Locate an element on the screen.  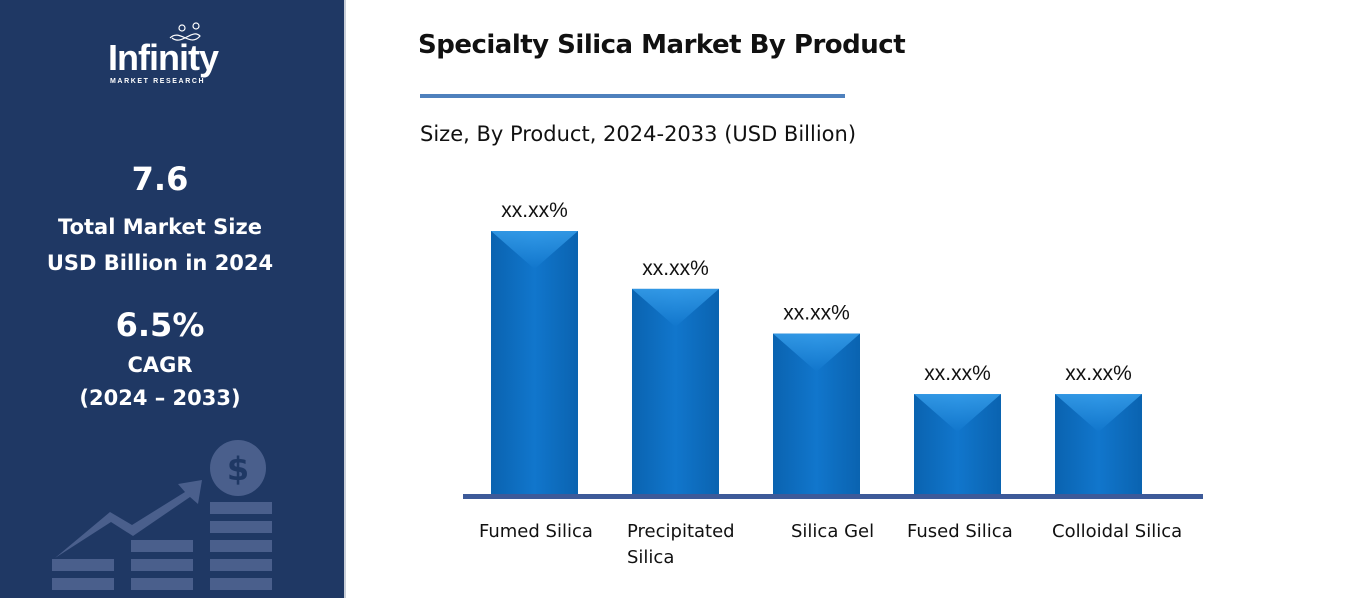
market-size-unit: USD Billion in 2024 is located at coordinates (160, 263).